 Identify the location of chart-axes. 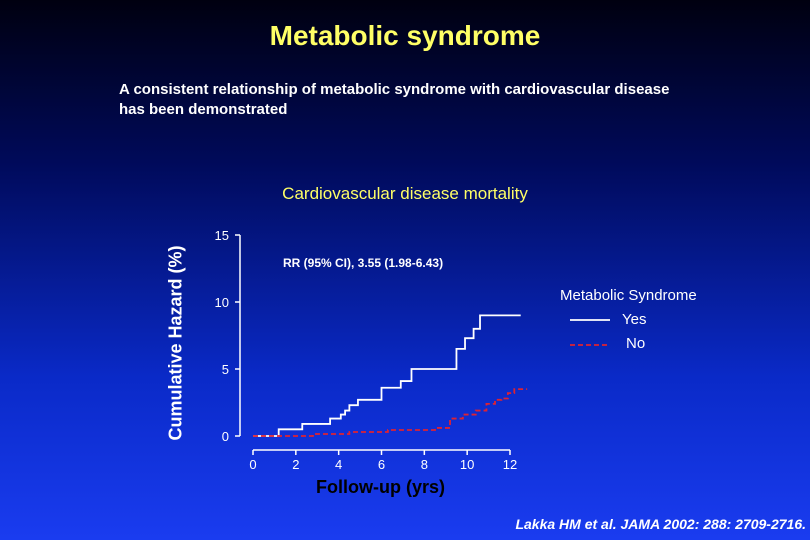
(374, 343).